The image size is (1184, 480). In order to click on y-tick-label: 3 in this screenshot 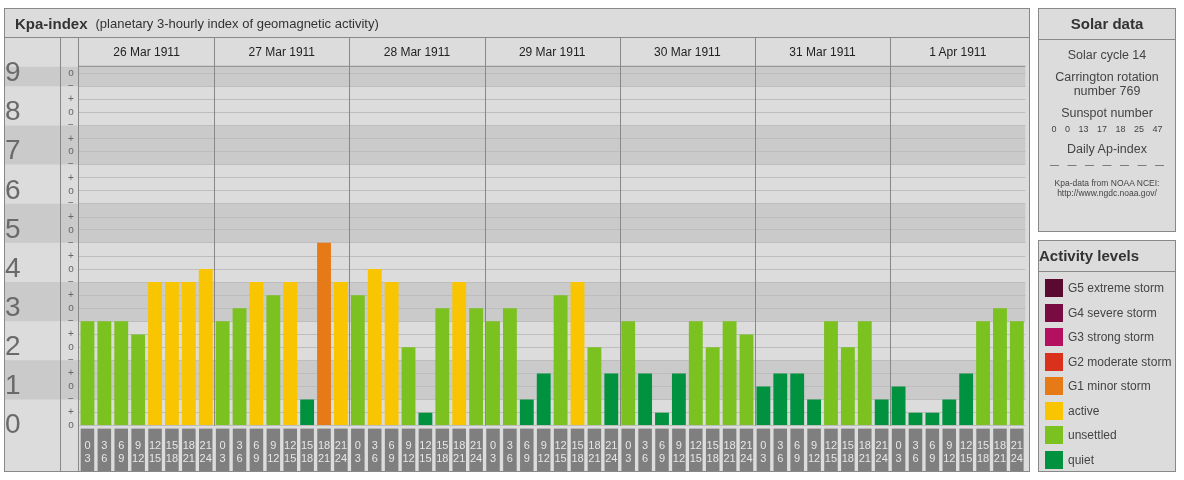, I will do `click(13, 306)`.